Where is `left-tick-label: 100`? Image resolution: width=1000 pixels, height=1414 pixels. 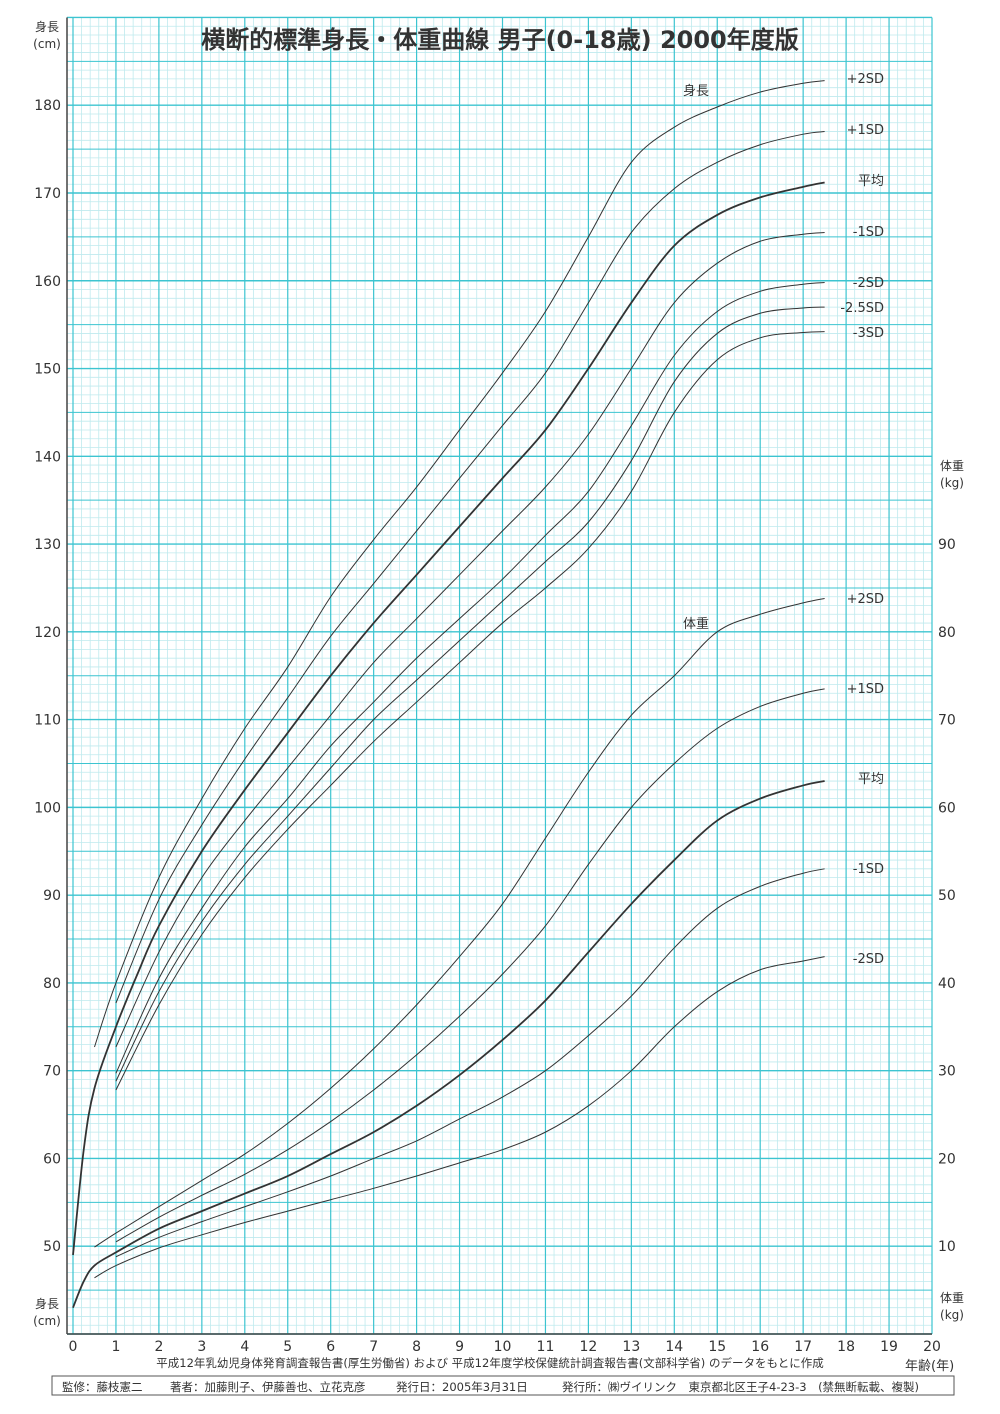
left-tick-label: 100 is located at coordinates (47, 808).